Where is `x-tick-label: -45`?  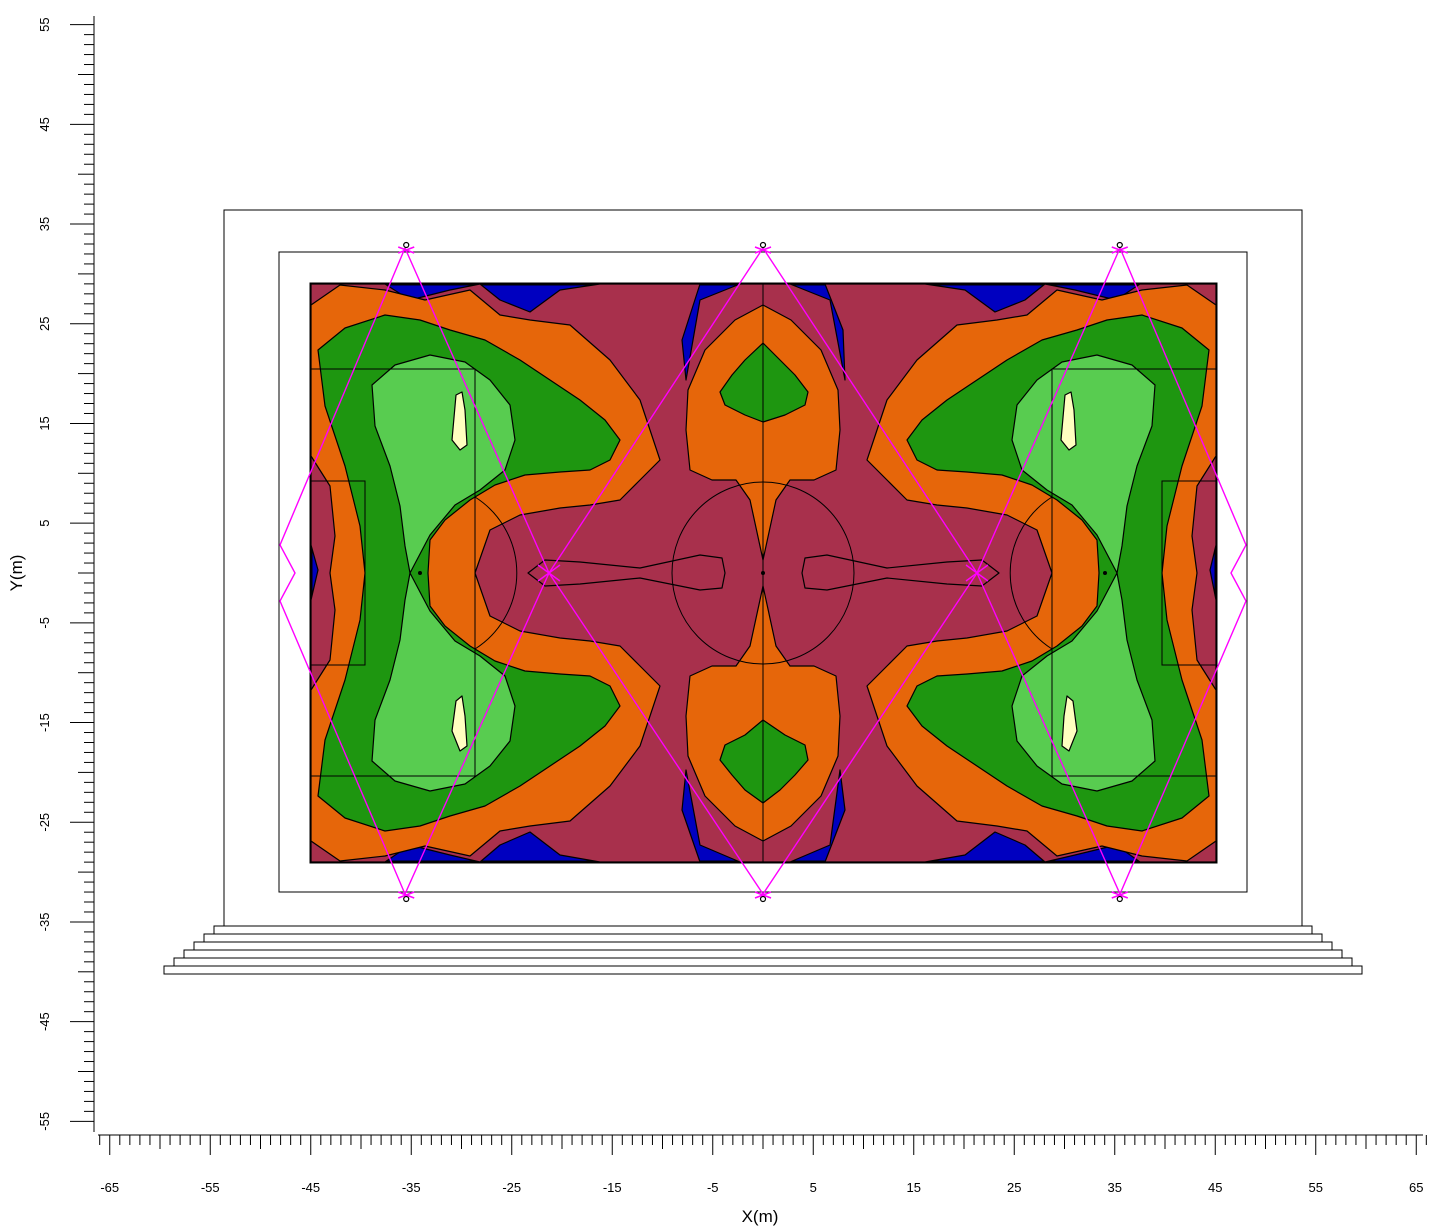 x-tick-label: -45 is located at coordinates (310, 1187).